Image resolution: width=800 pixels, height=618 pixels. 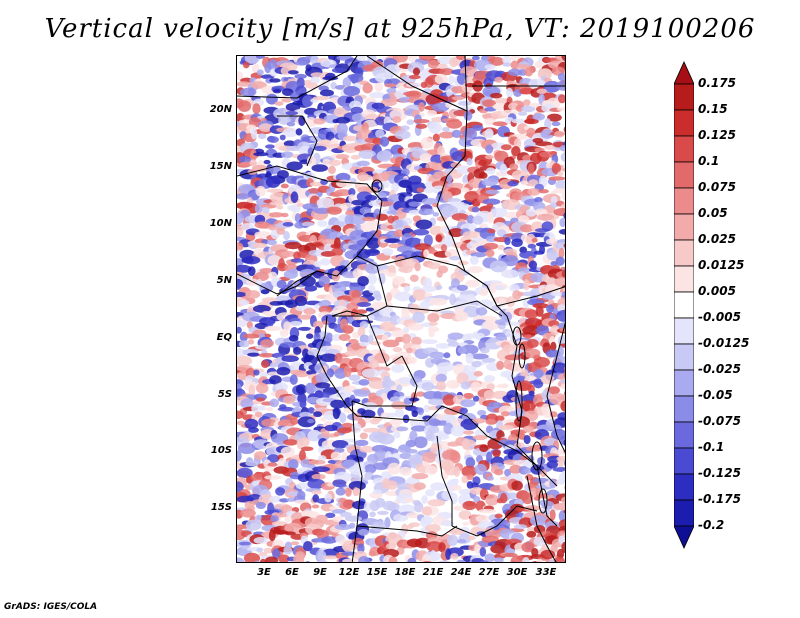 I want to click on lon-label: 24E, so click(x=461, y=572).